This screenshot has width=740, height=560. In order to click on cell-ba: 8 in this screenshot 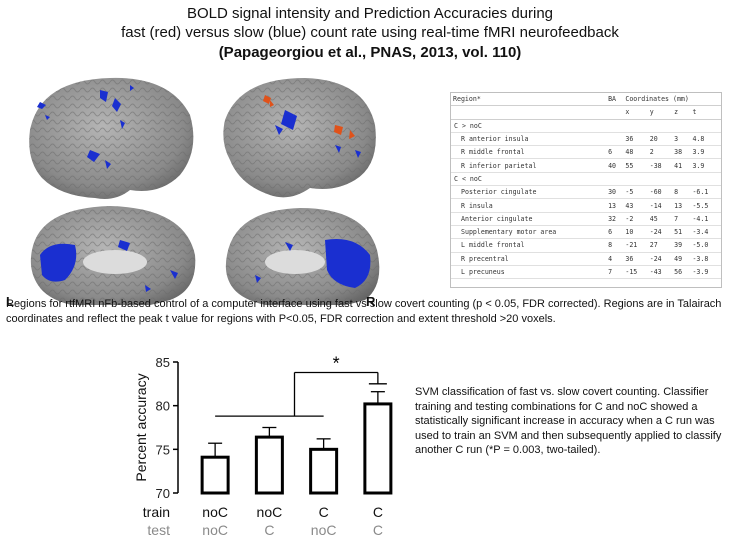, I will do `click(615, 245)`.